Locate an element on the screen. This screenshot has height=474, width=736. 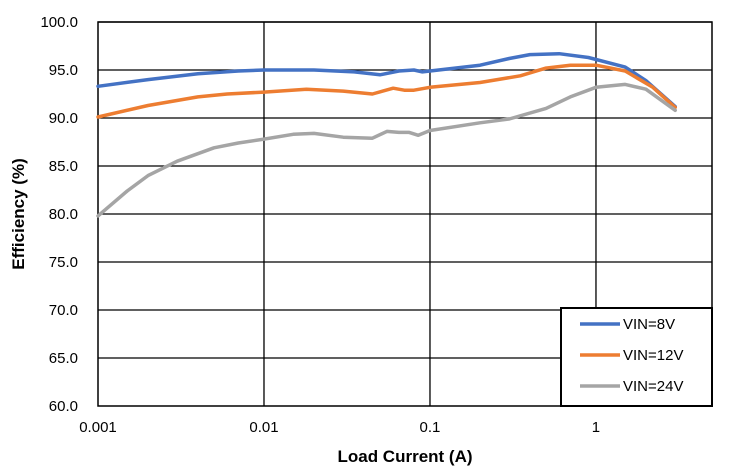
legend-label: VIN=8V is located at coordinates (649, 324).